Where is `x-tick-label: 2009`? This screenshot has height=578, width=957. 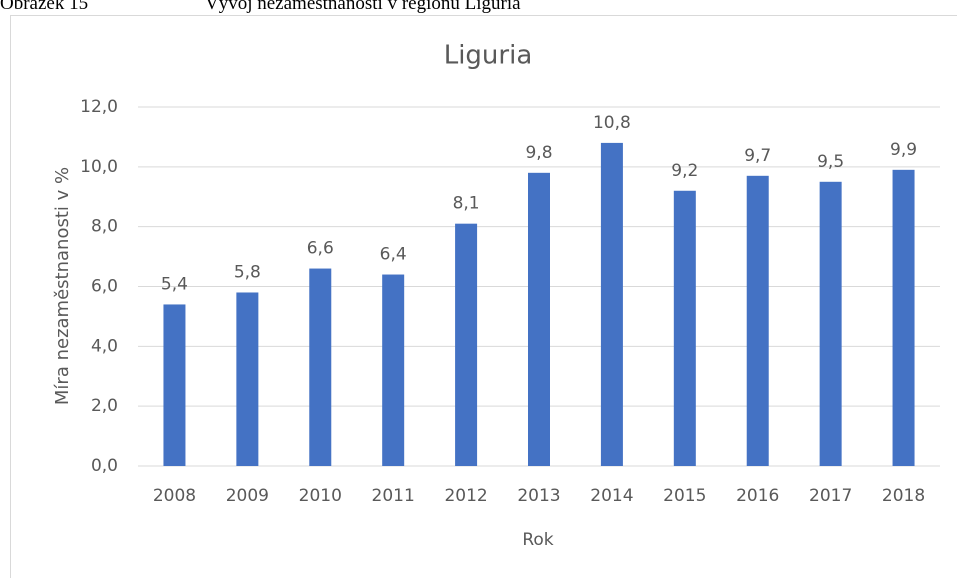
x-tick-label: 2009 is located at coordinates (247, 496).